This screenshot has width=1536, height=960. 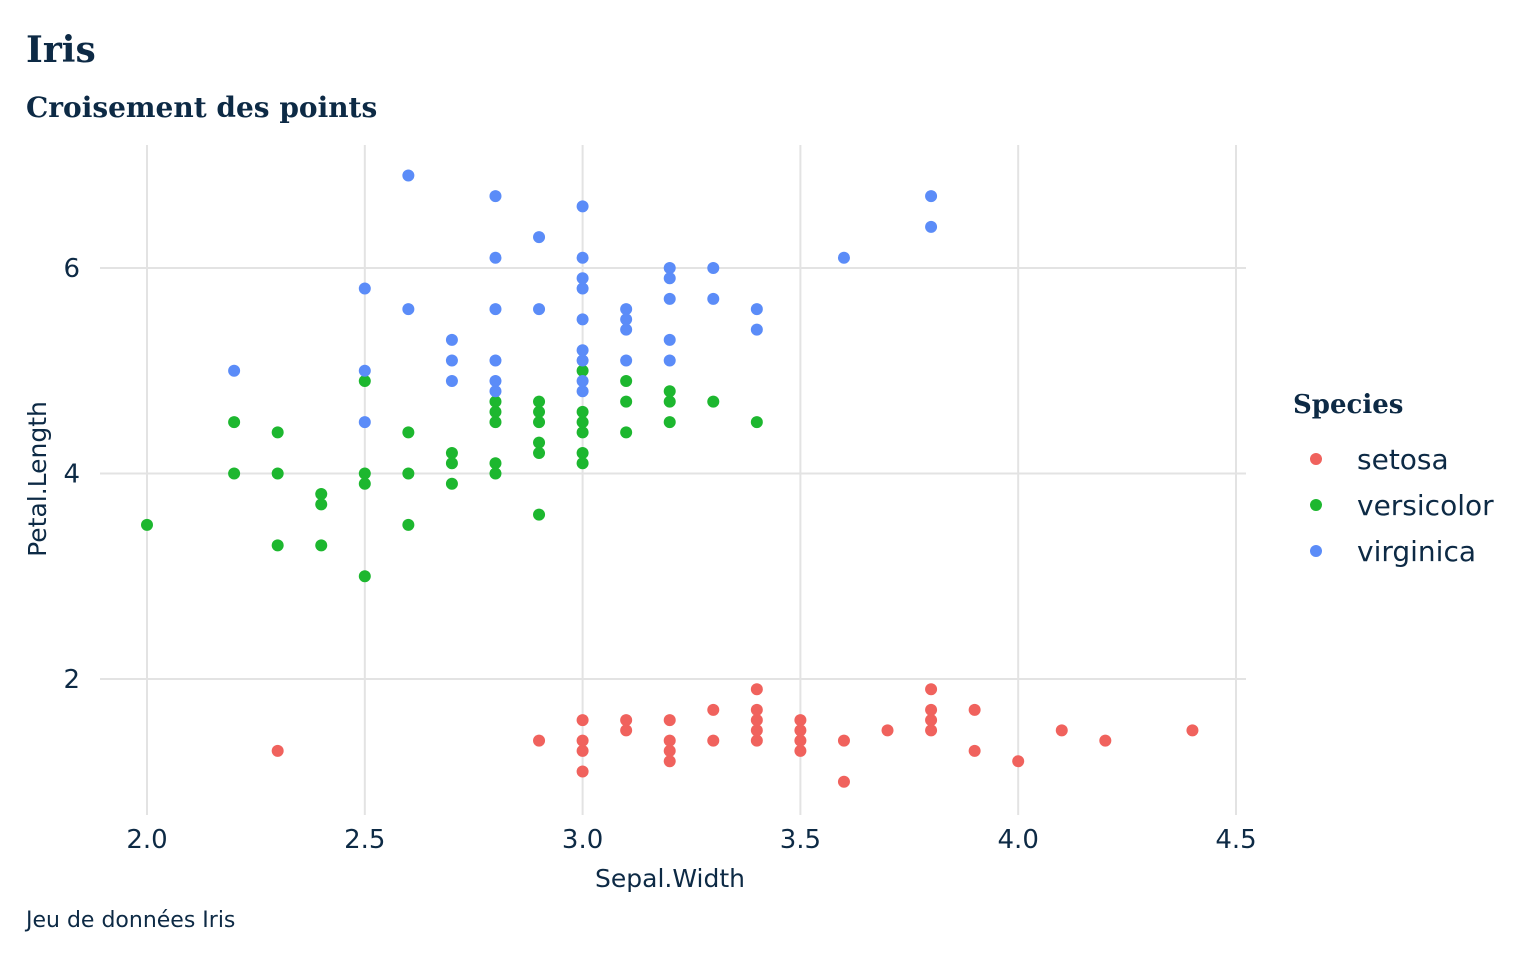 I want to click on legend-key-setosa, so click(x=1316, y=459).